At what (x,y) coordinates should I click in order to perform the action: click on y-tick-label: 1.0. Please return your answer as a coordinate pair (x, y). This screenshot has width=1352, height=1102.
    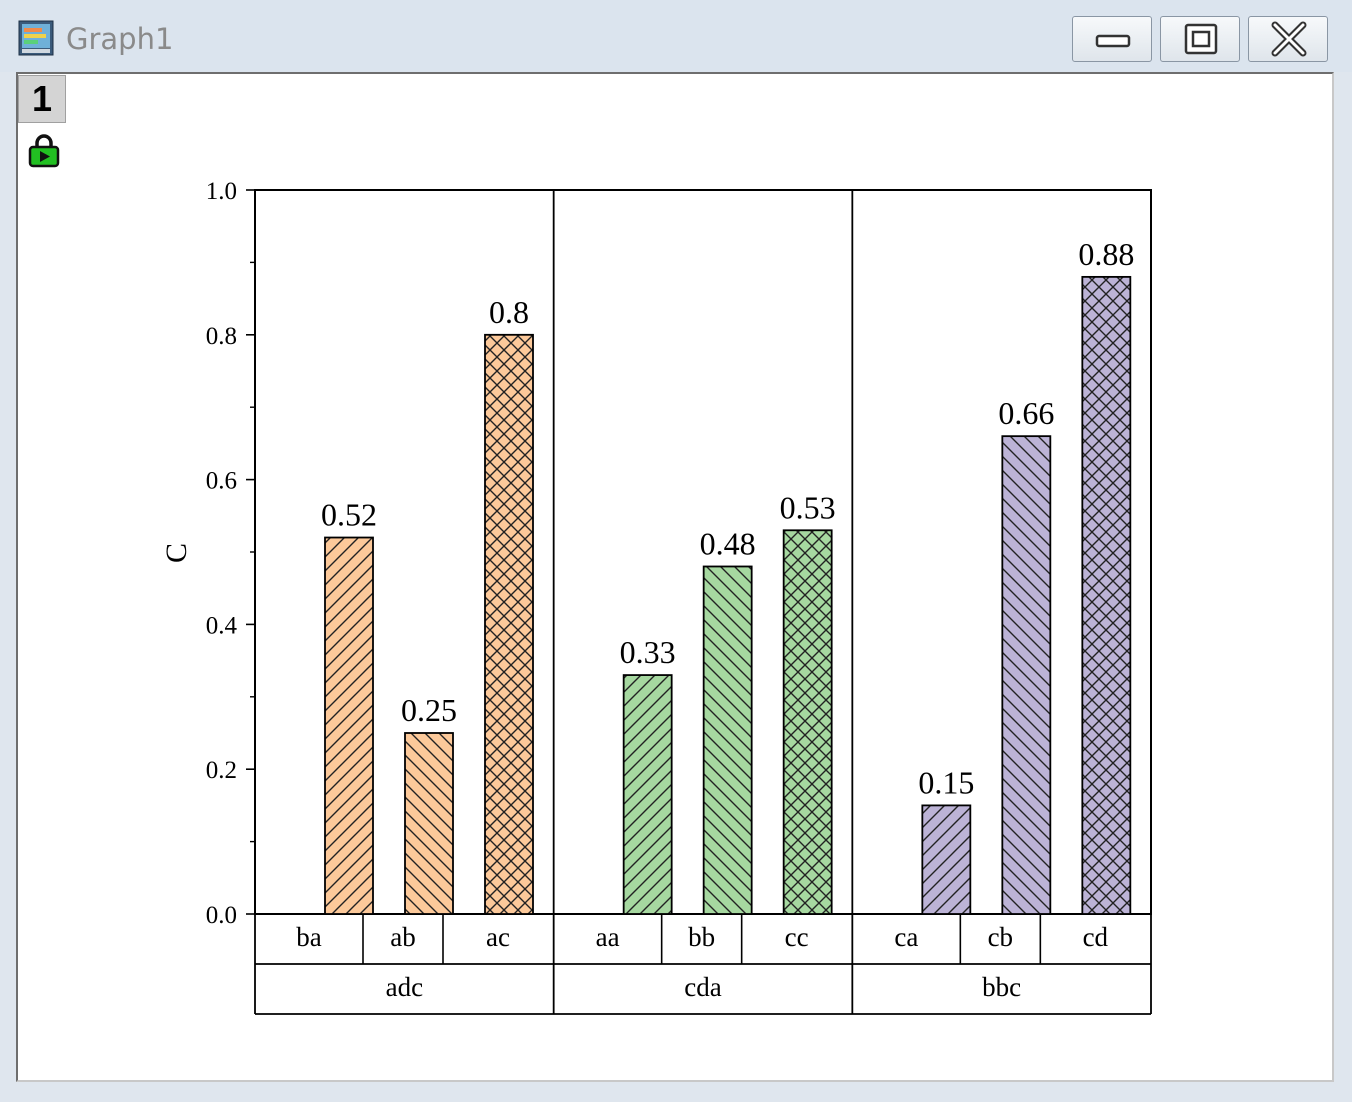
    Looking at the image, I should click on (221, 191).